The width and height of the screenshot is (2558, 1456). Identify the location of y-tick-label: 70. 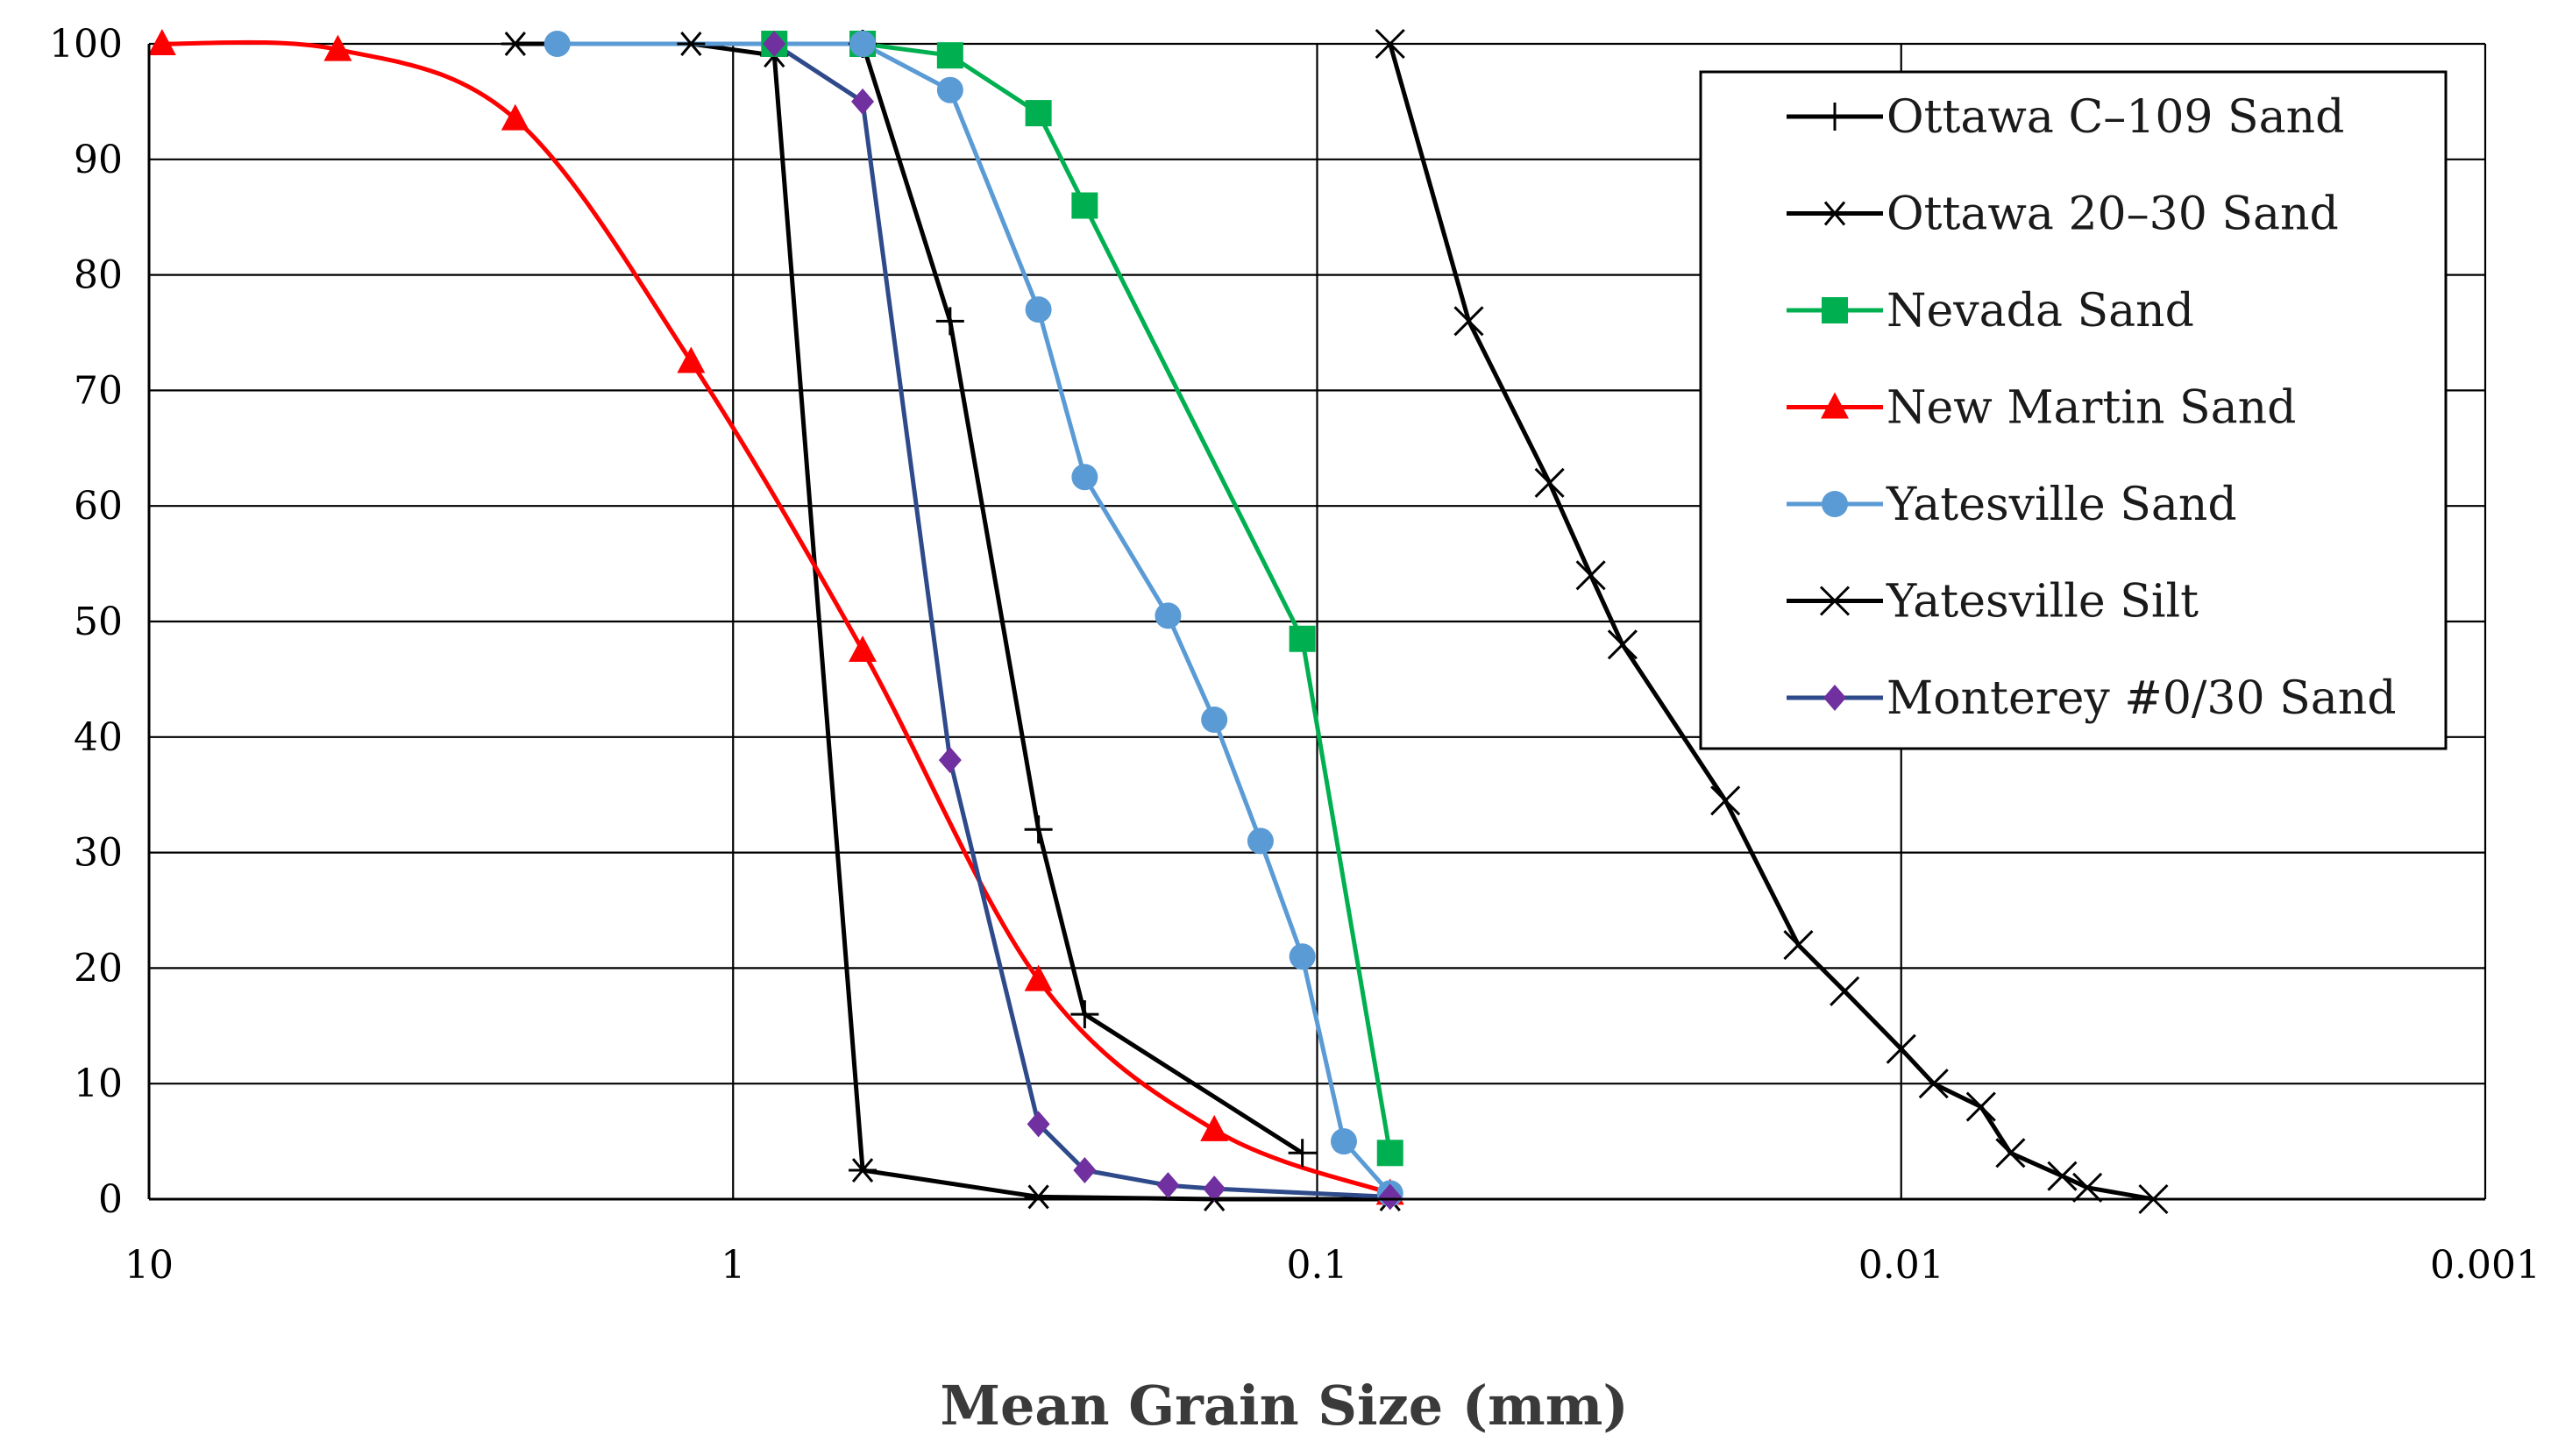
(98, 390).